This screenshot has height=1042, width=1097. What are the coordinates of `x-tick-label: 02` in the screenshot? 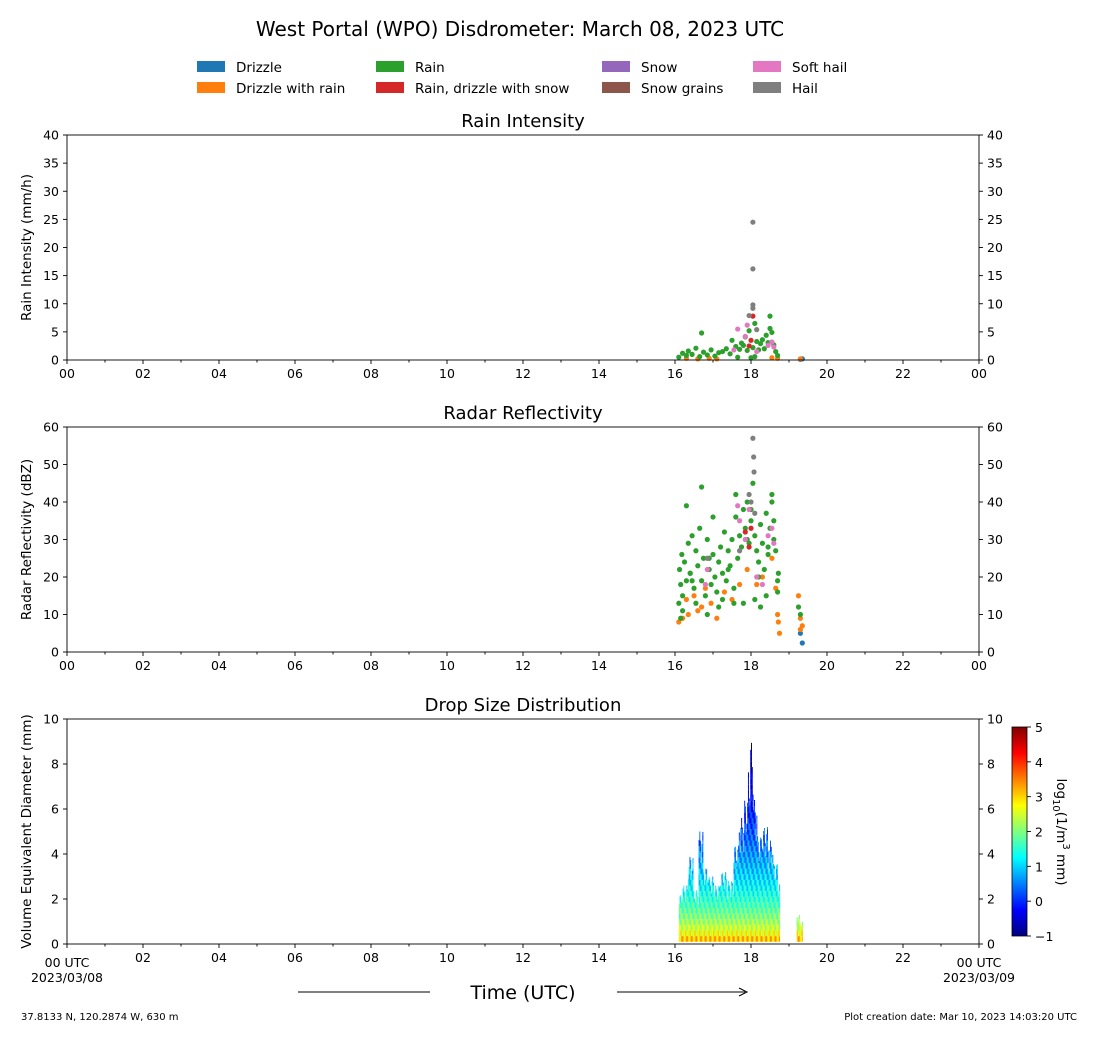 It's located at (143, 957).